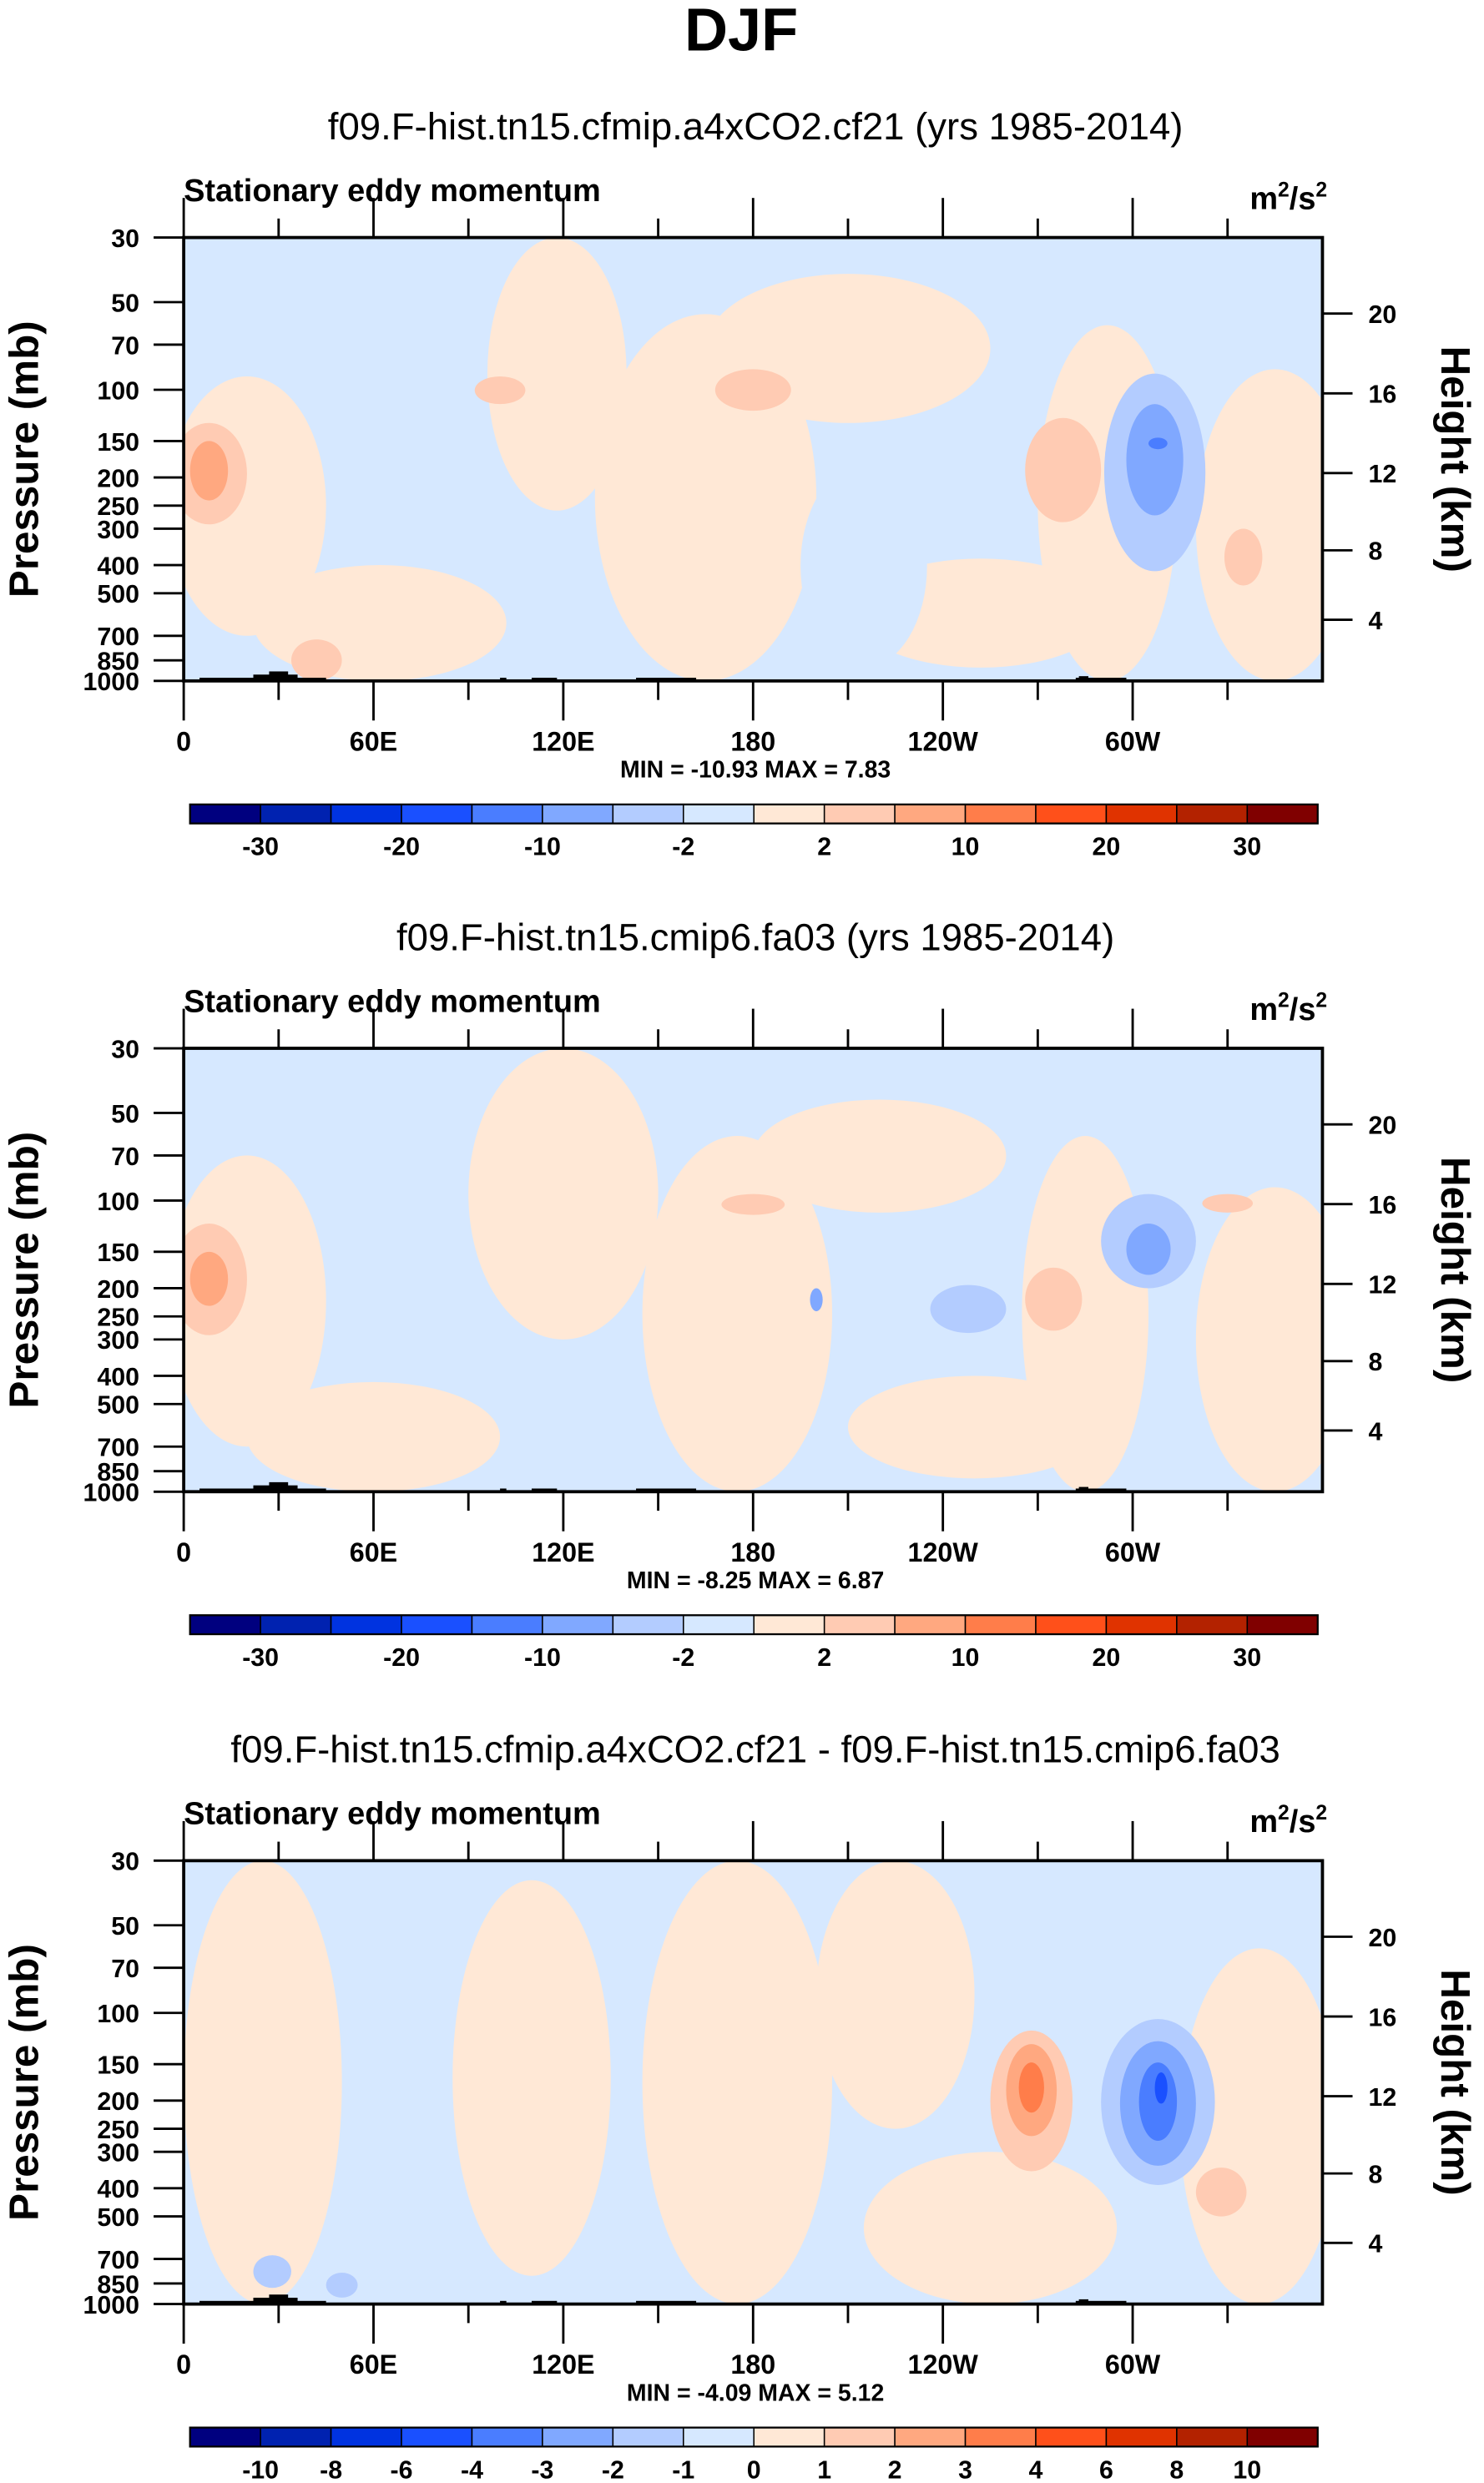 The image size is (1484, 2483). I want to click on colorbar-label: -1, so click(683, 2469).